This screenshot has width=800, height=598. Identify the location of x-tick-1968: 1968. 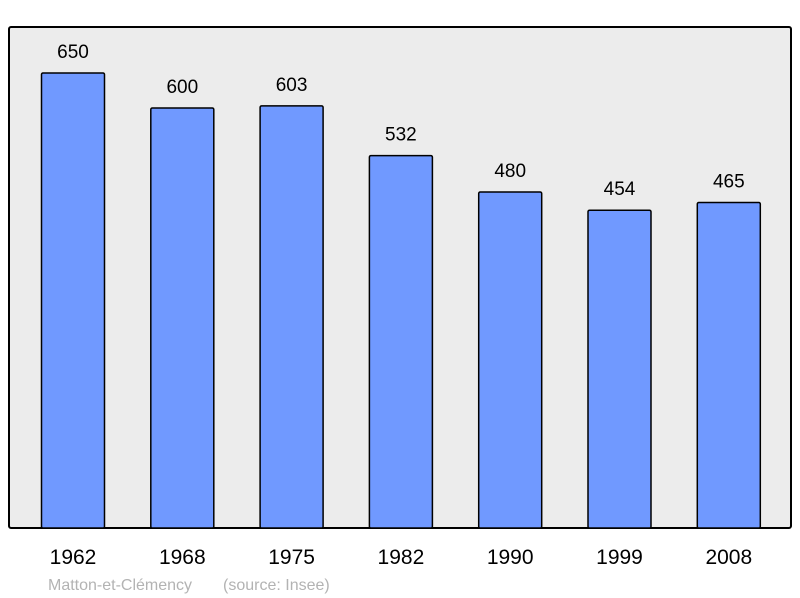
(182, 557).